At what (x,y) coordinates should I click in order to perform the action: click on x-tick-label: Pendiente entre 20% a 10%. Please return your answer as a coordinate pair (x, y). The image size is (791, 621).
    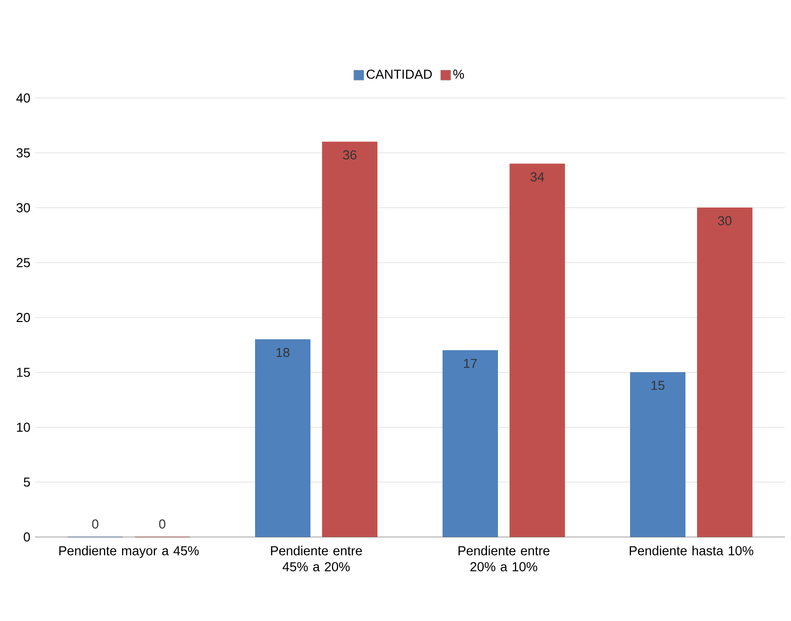
    Looking at the image, I should click on (504, 559).